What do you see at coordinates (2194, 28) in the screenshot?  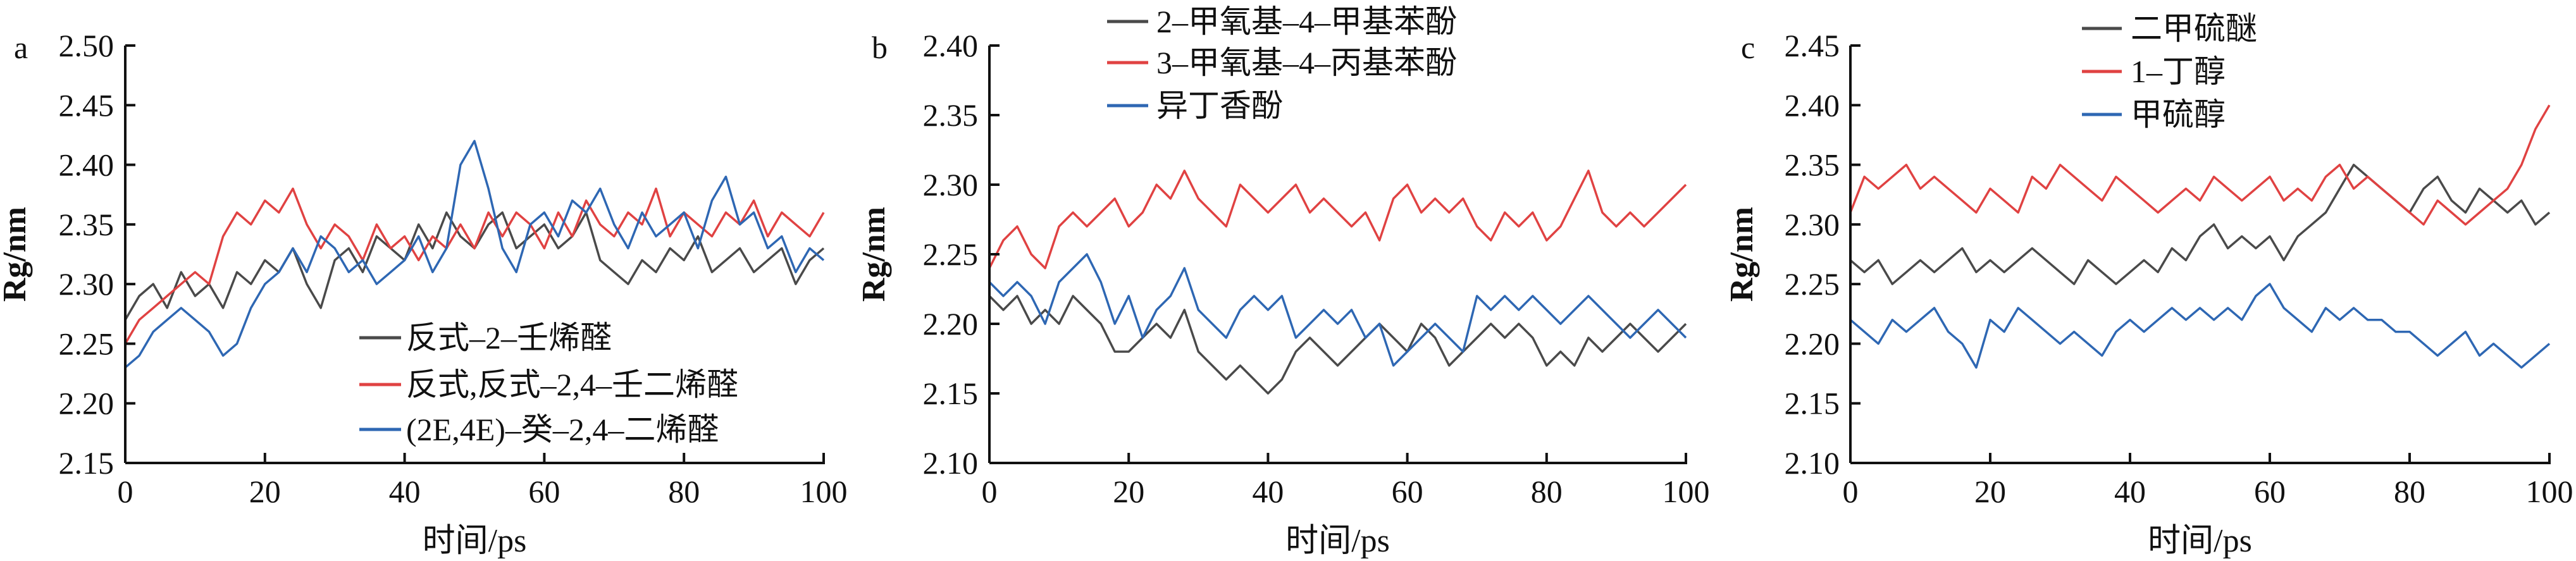 I see `legend-label: 二甲硫醚` at bounding box center [2194, 28].